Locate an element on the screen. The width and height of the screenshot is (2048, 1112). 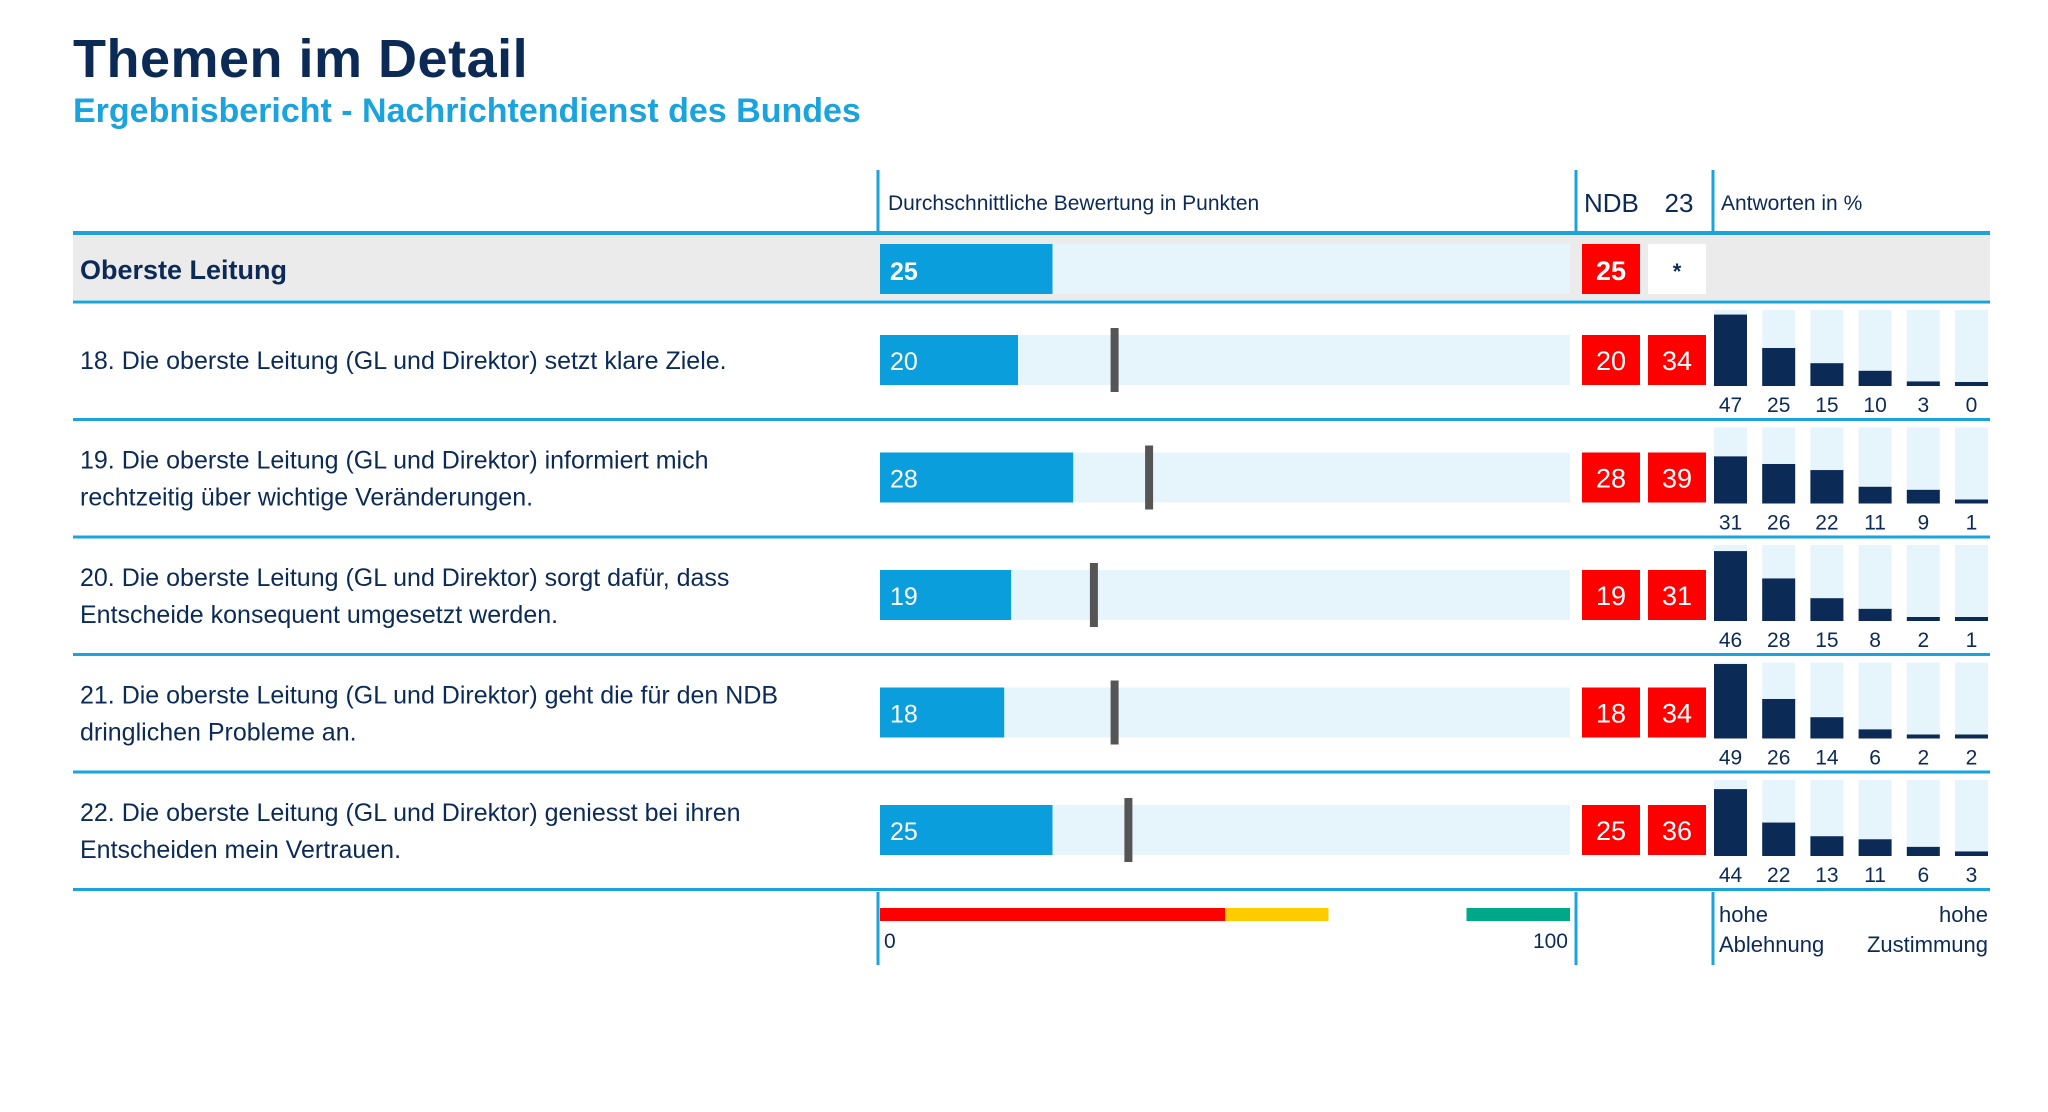
question-label: Entscheide konsequent umgesetzt werden. is located at coordinates (319, 615).